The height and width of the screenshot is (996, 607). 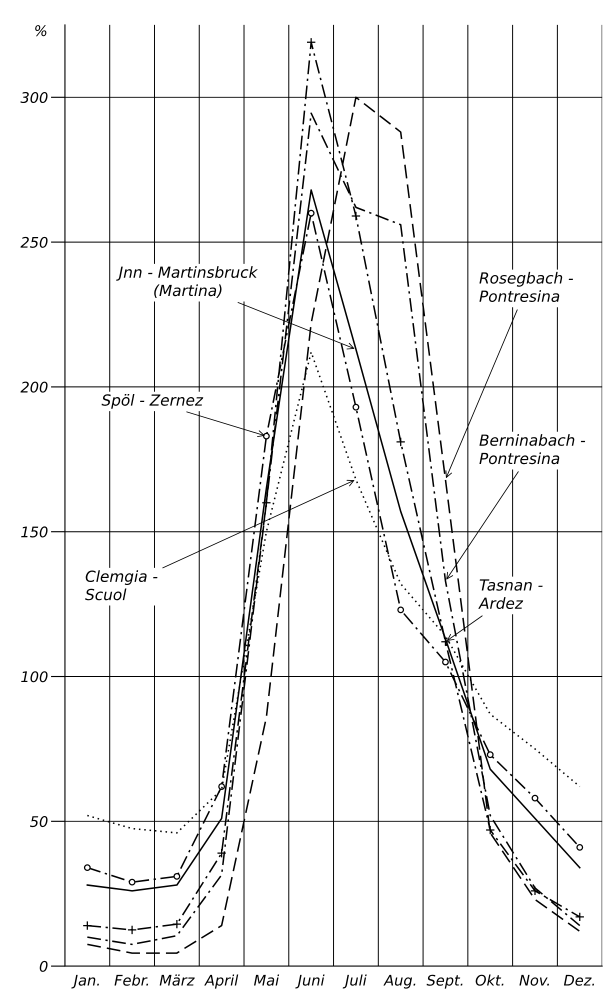 What do you see at coordinates (39, 822) in the screenshot?
I see `y-tick-label: 50` at bounding box center [39, 822].